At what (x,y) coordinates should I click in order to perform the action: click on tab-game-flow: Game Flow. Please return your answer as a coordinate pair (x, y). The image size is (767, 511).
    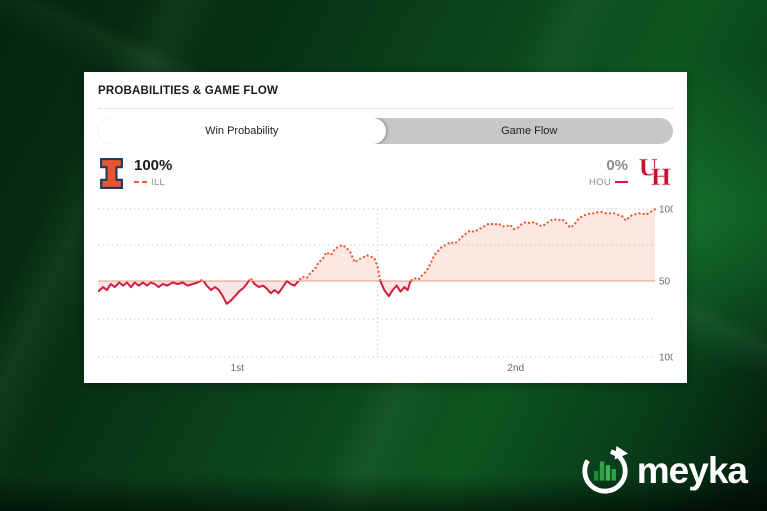
    Looking at the image, I should click on (530, 131).